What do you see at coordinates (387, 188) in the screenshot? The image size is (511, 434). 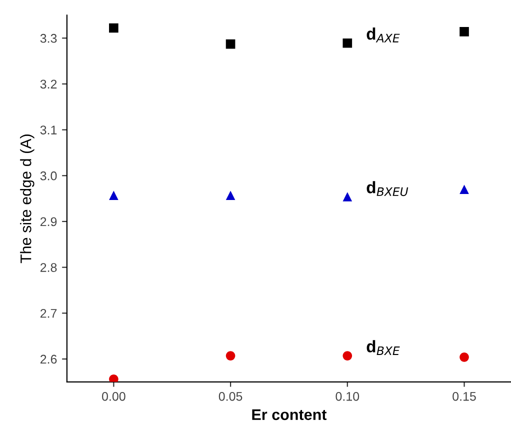 I see `series-label: d$_{BXEU}$` at bounding box center [387, 188].